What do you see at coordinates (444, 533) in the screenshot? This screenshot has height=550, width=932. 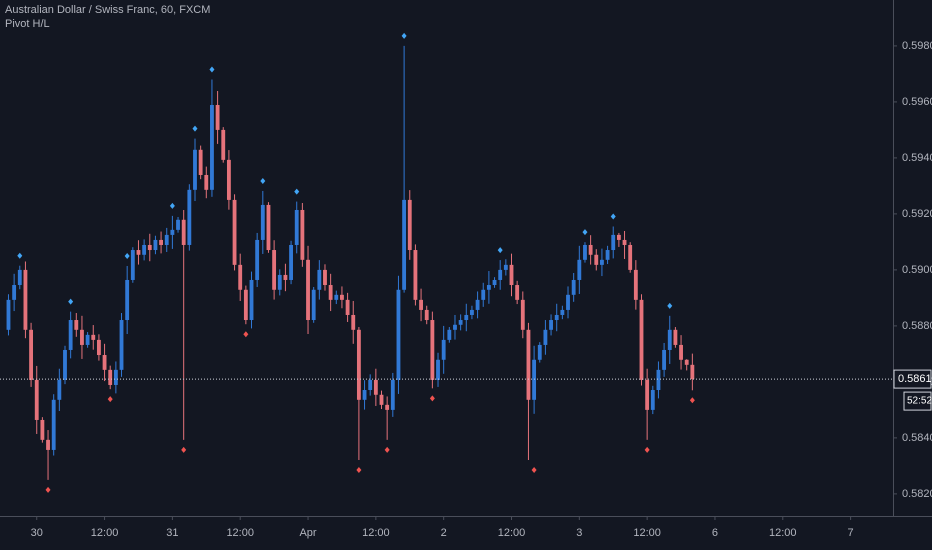 I see `x-tick-label: 2` at bounding box center [444, 533].